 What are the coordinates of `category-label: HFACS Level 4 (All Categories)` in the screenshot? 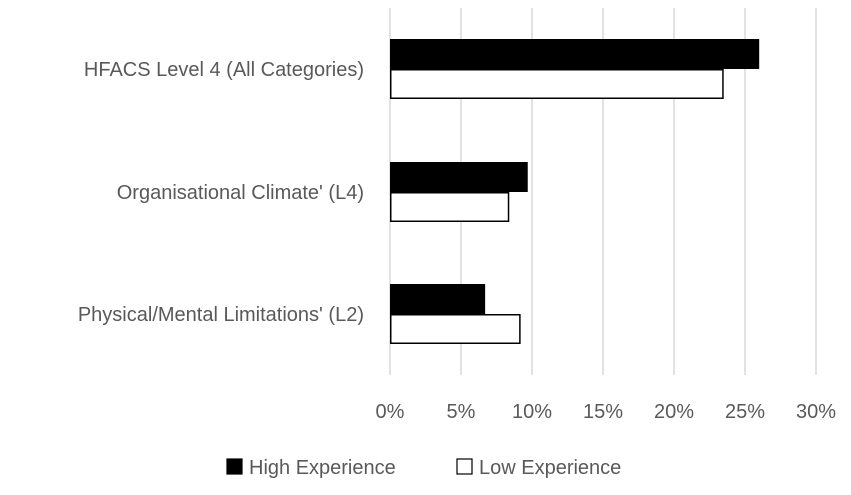 It's located at (224, 70).